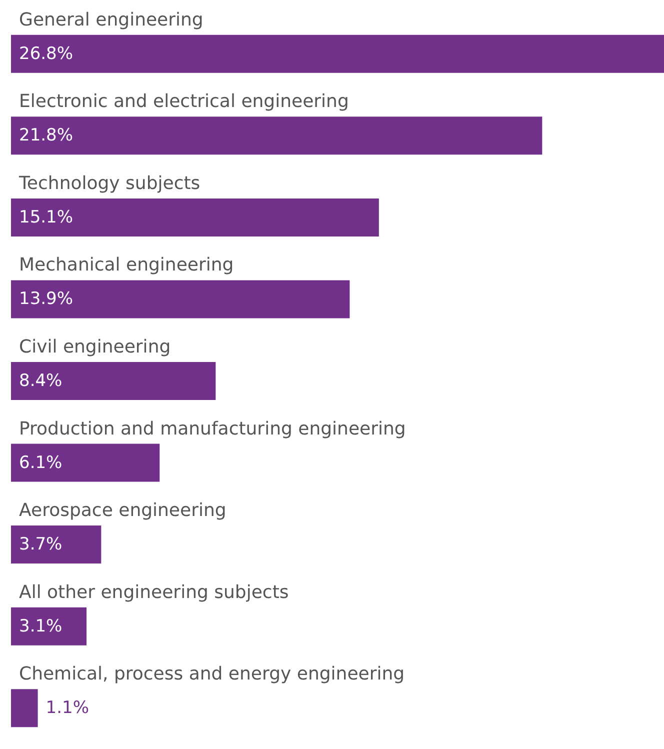 The image size is (664, 749). What do you see at coordinates (46, 54) in the screenshot?
I see `data-label: 26.8%` at bounding box center [46, 54].